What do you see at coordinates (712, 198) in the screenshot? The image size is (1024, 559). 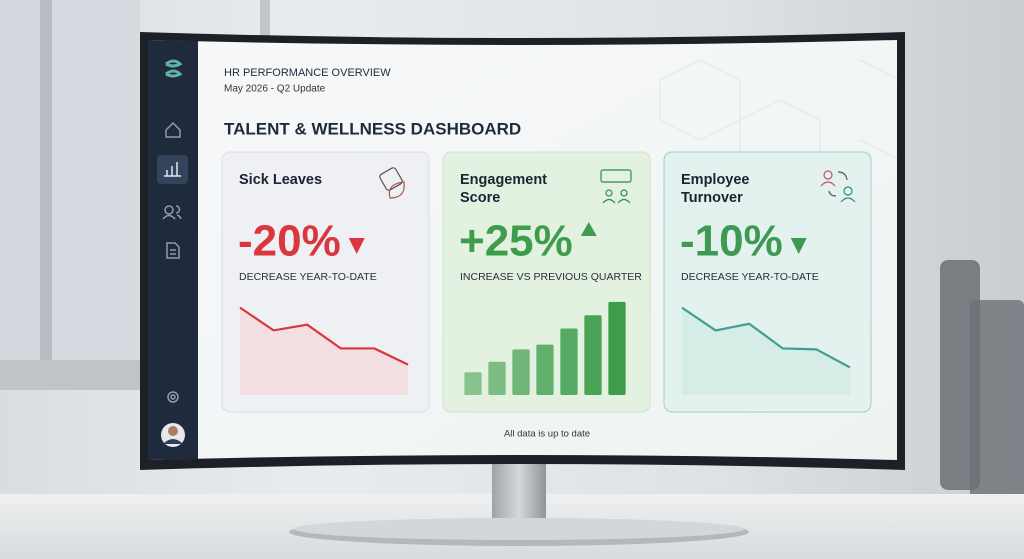 I see `card-title: Turnover` at bounding box center [712, 198].